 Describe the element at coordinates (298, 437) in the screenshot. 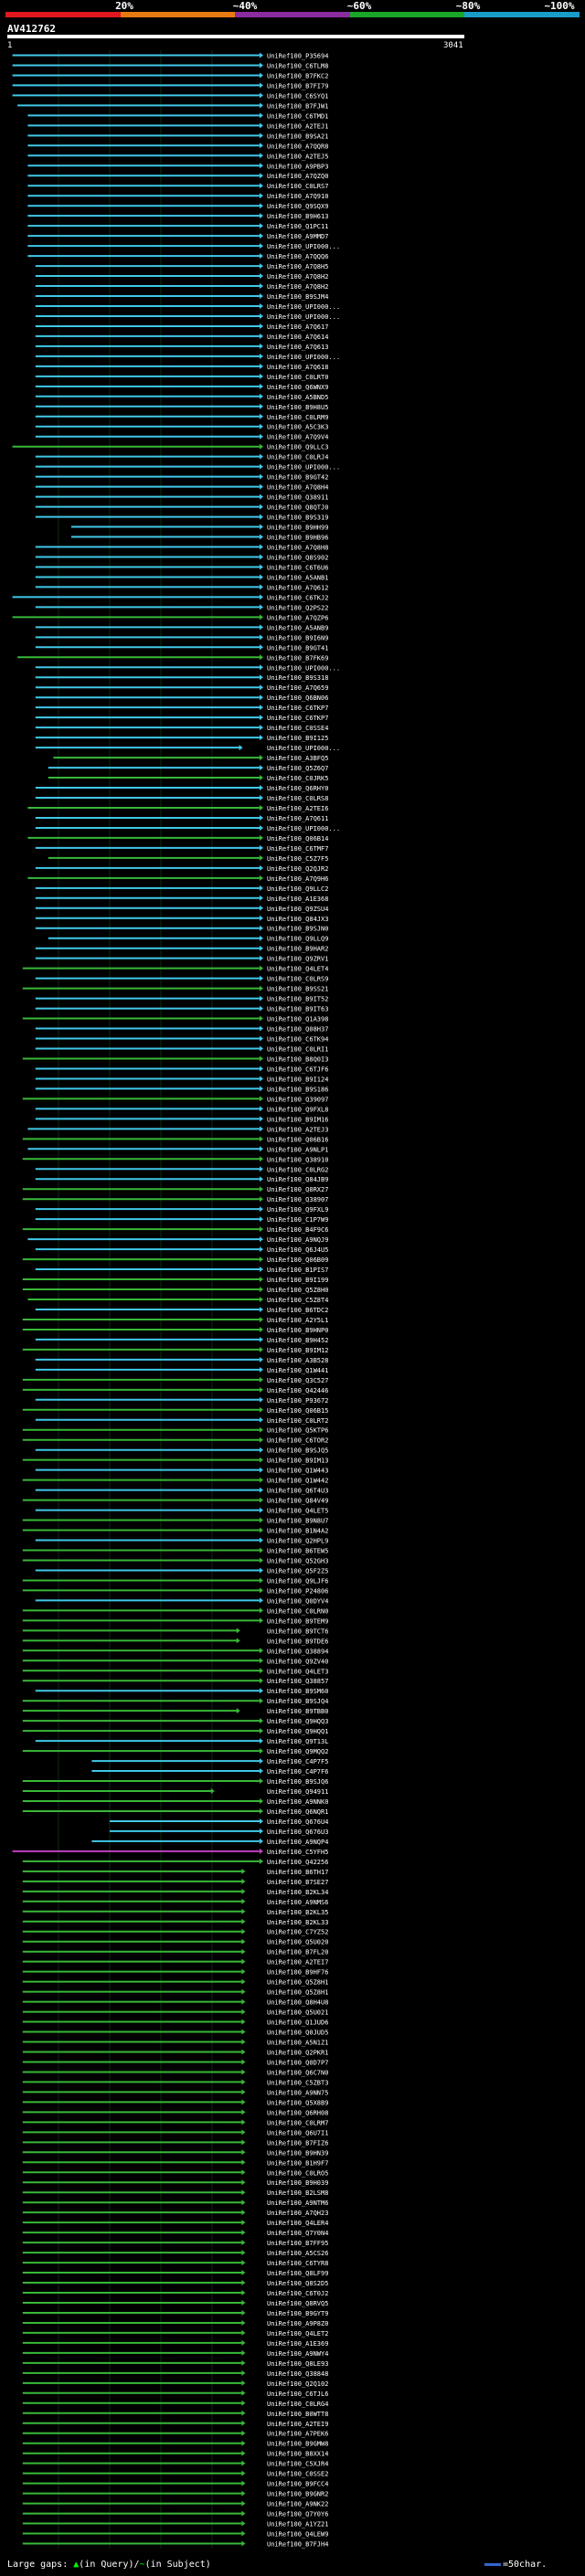

I see `hit-label: UniRef100_A7Q9V4` at that location.